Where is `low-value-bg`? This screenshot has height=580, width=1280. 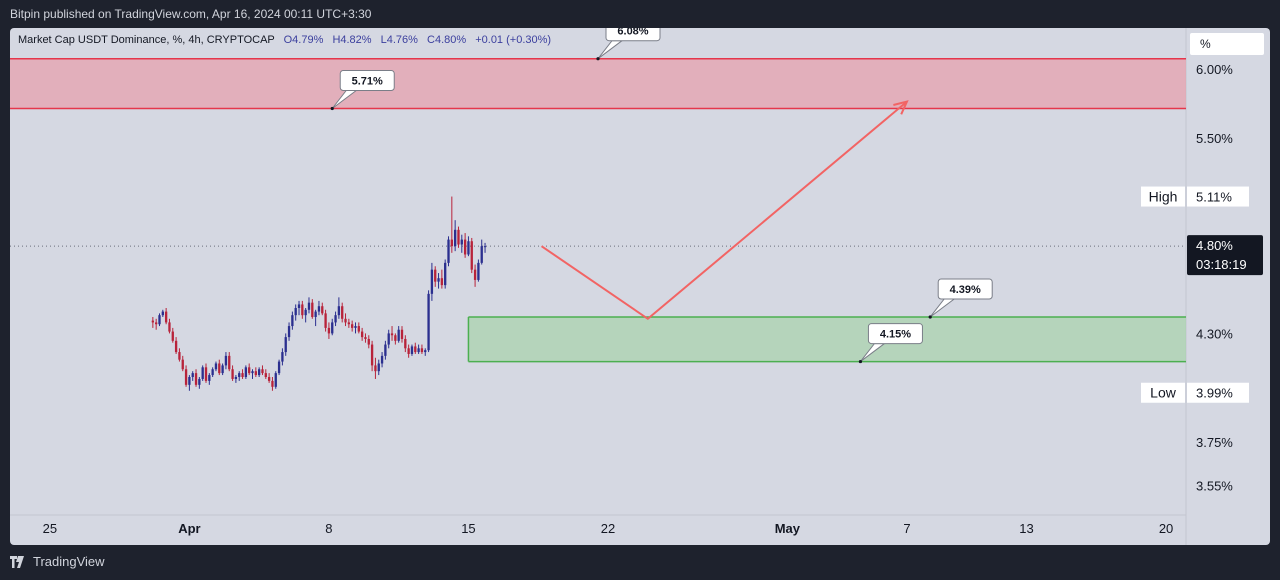
low-value-bg is located at coordinates (1218, 392).